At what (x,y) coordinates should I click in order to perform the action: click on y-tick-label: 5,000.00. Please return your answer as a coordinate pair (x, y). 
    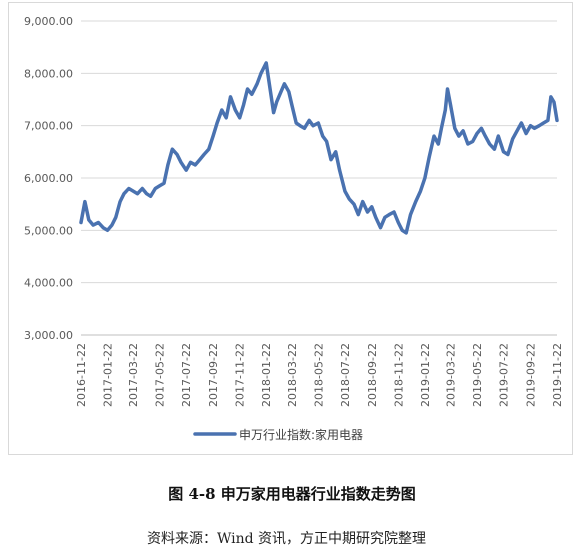
    Looking at the image, I should click on (48, 230).